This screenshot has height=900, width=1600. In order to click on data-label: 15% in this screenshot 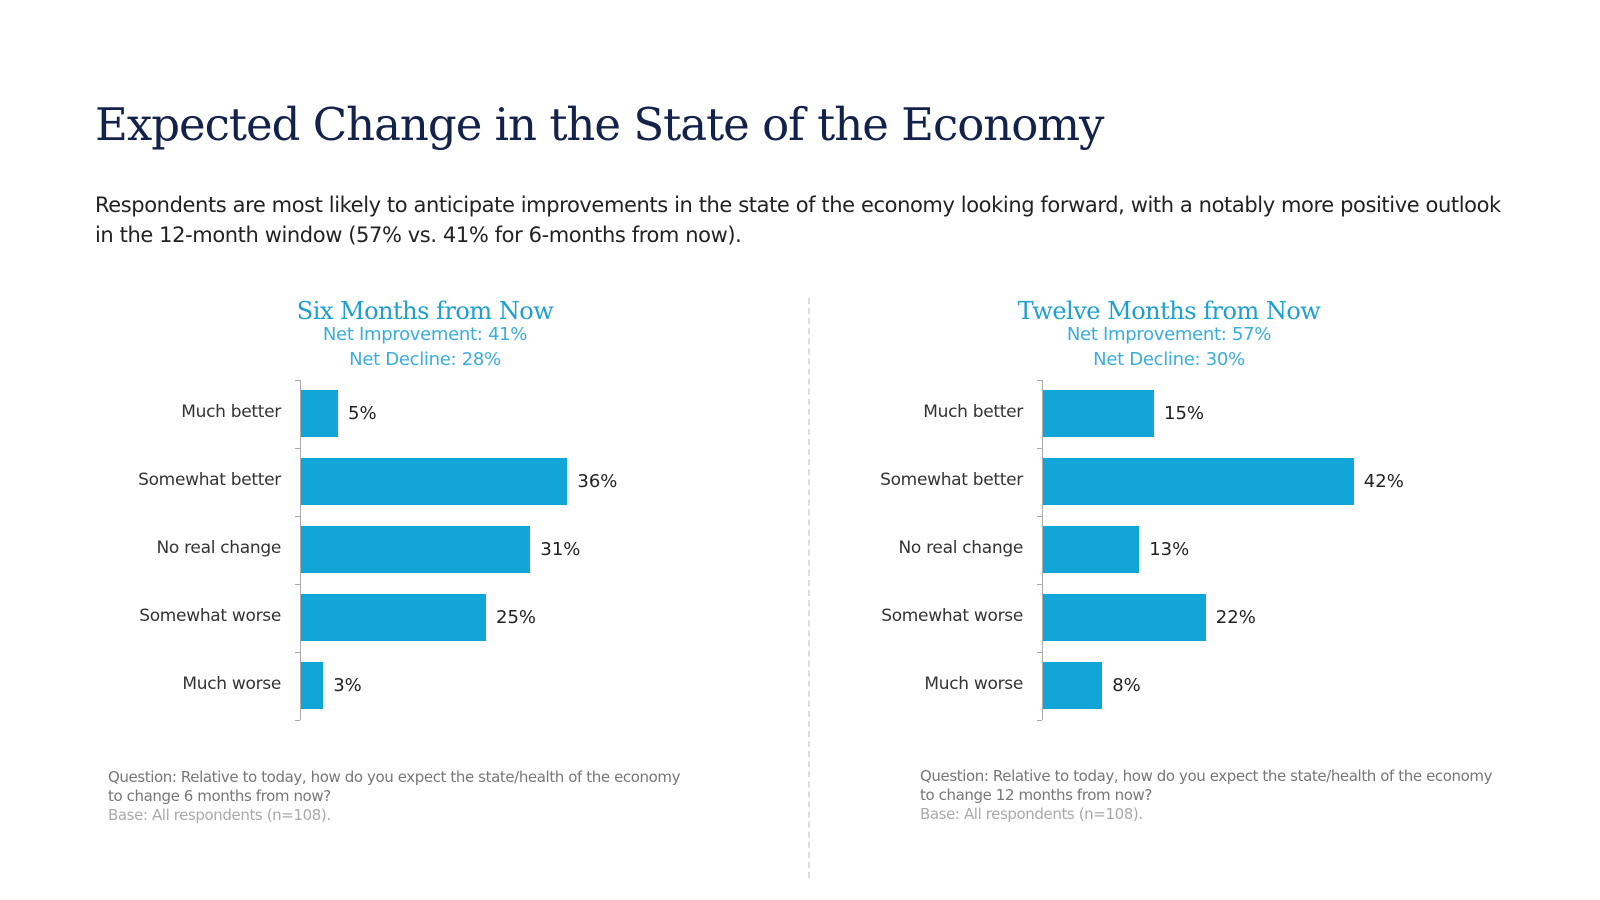, I will do `click(1184, 413)`.